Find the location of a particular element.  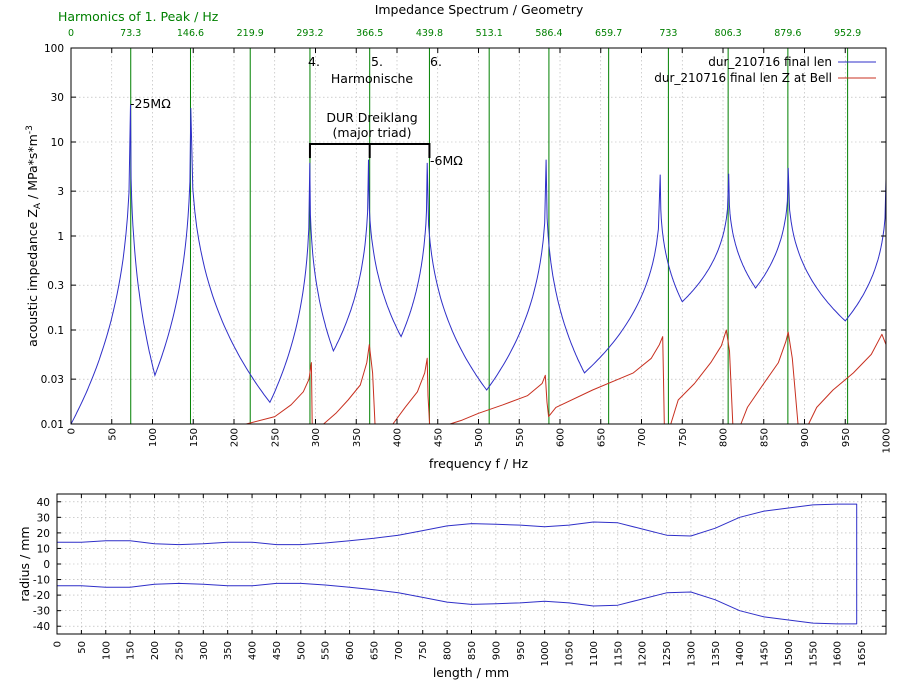

x-tick-label: 1000 is located at coordinates (887, 440).